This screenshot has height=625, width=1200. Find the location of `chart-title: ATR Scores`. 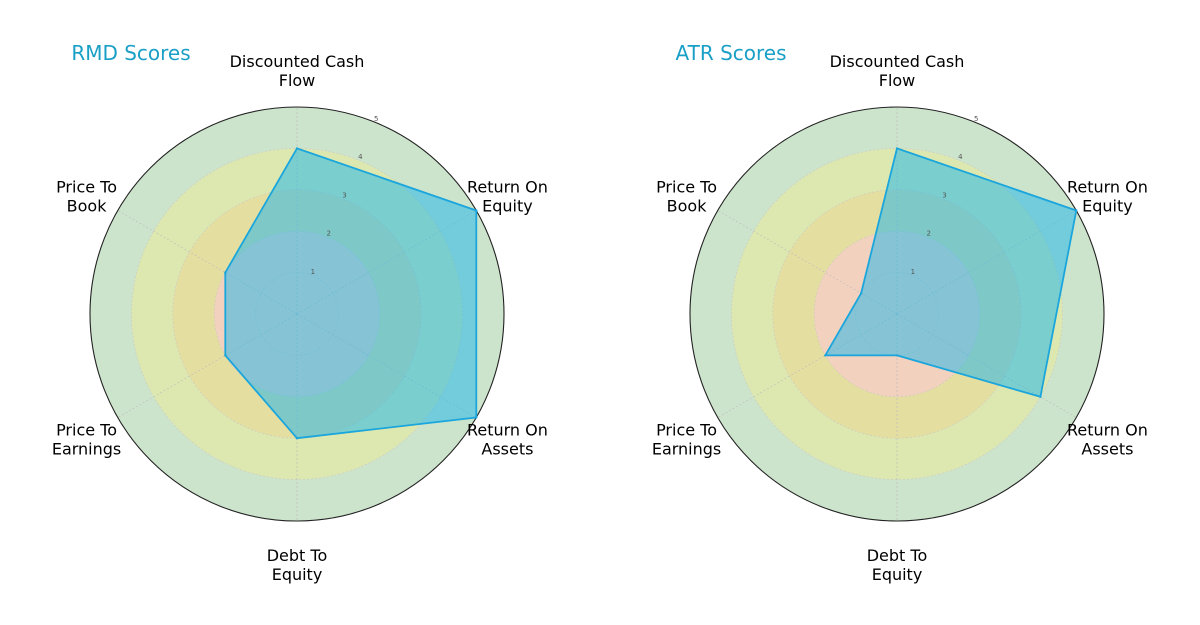

chart-title: ATR Scores is located at coordinates (730, 53).